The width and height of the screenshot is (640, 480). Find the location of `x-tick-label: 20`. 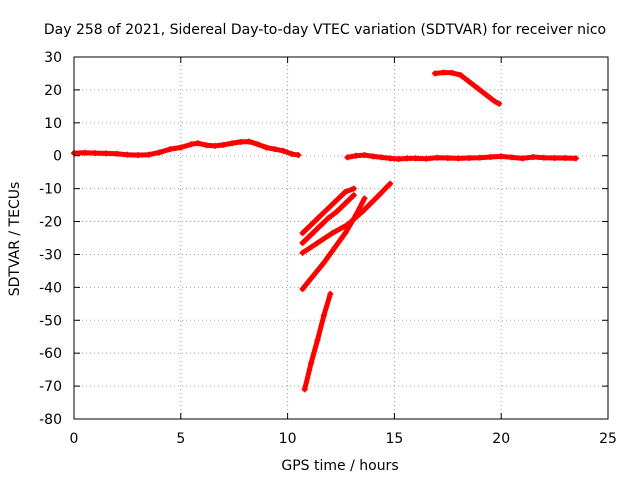

x-tick-label: 20 is located at coordinates (501, 439).